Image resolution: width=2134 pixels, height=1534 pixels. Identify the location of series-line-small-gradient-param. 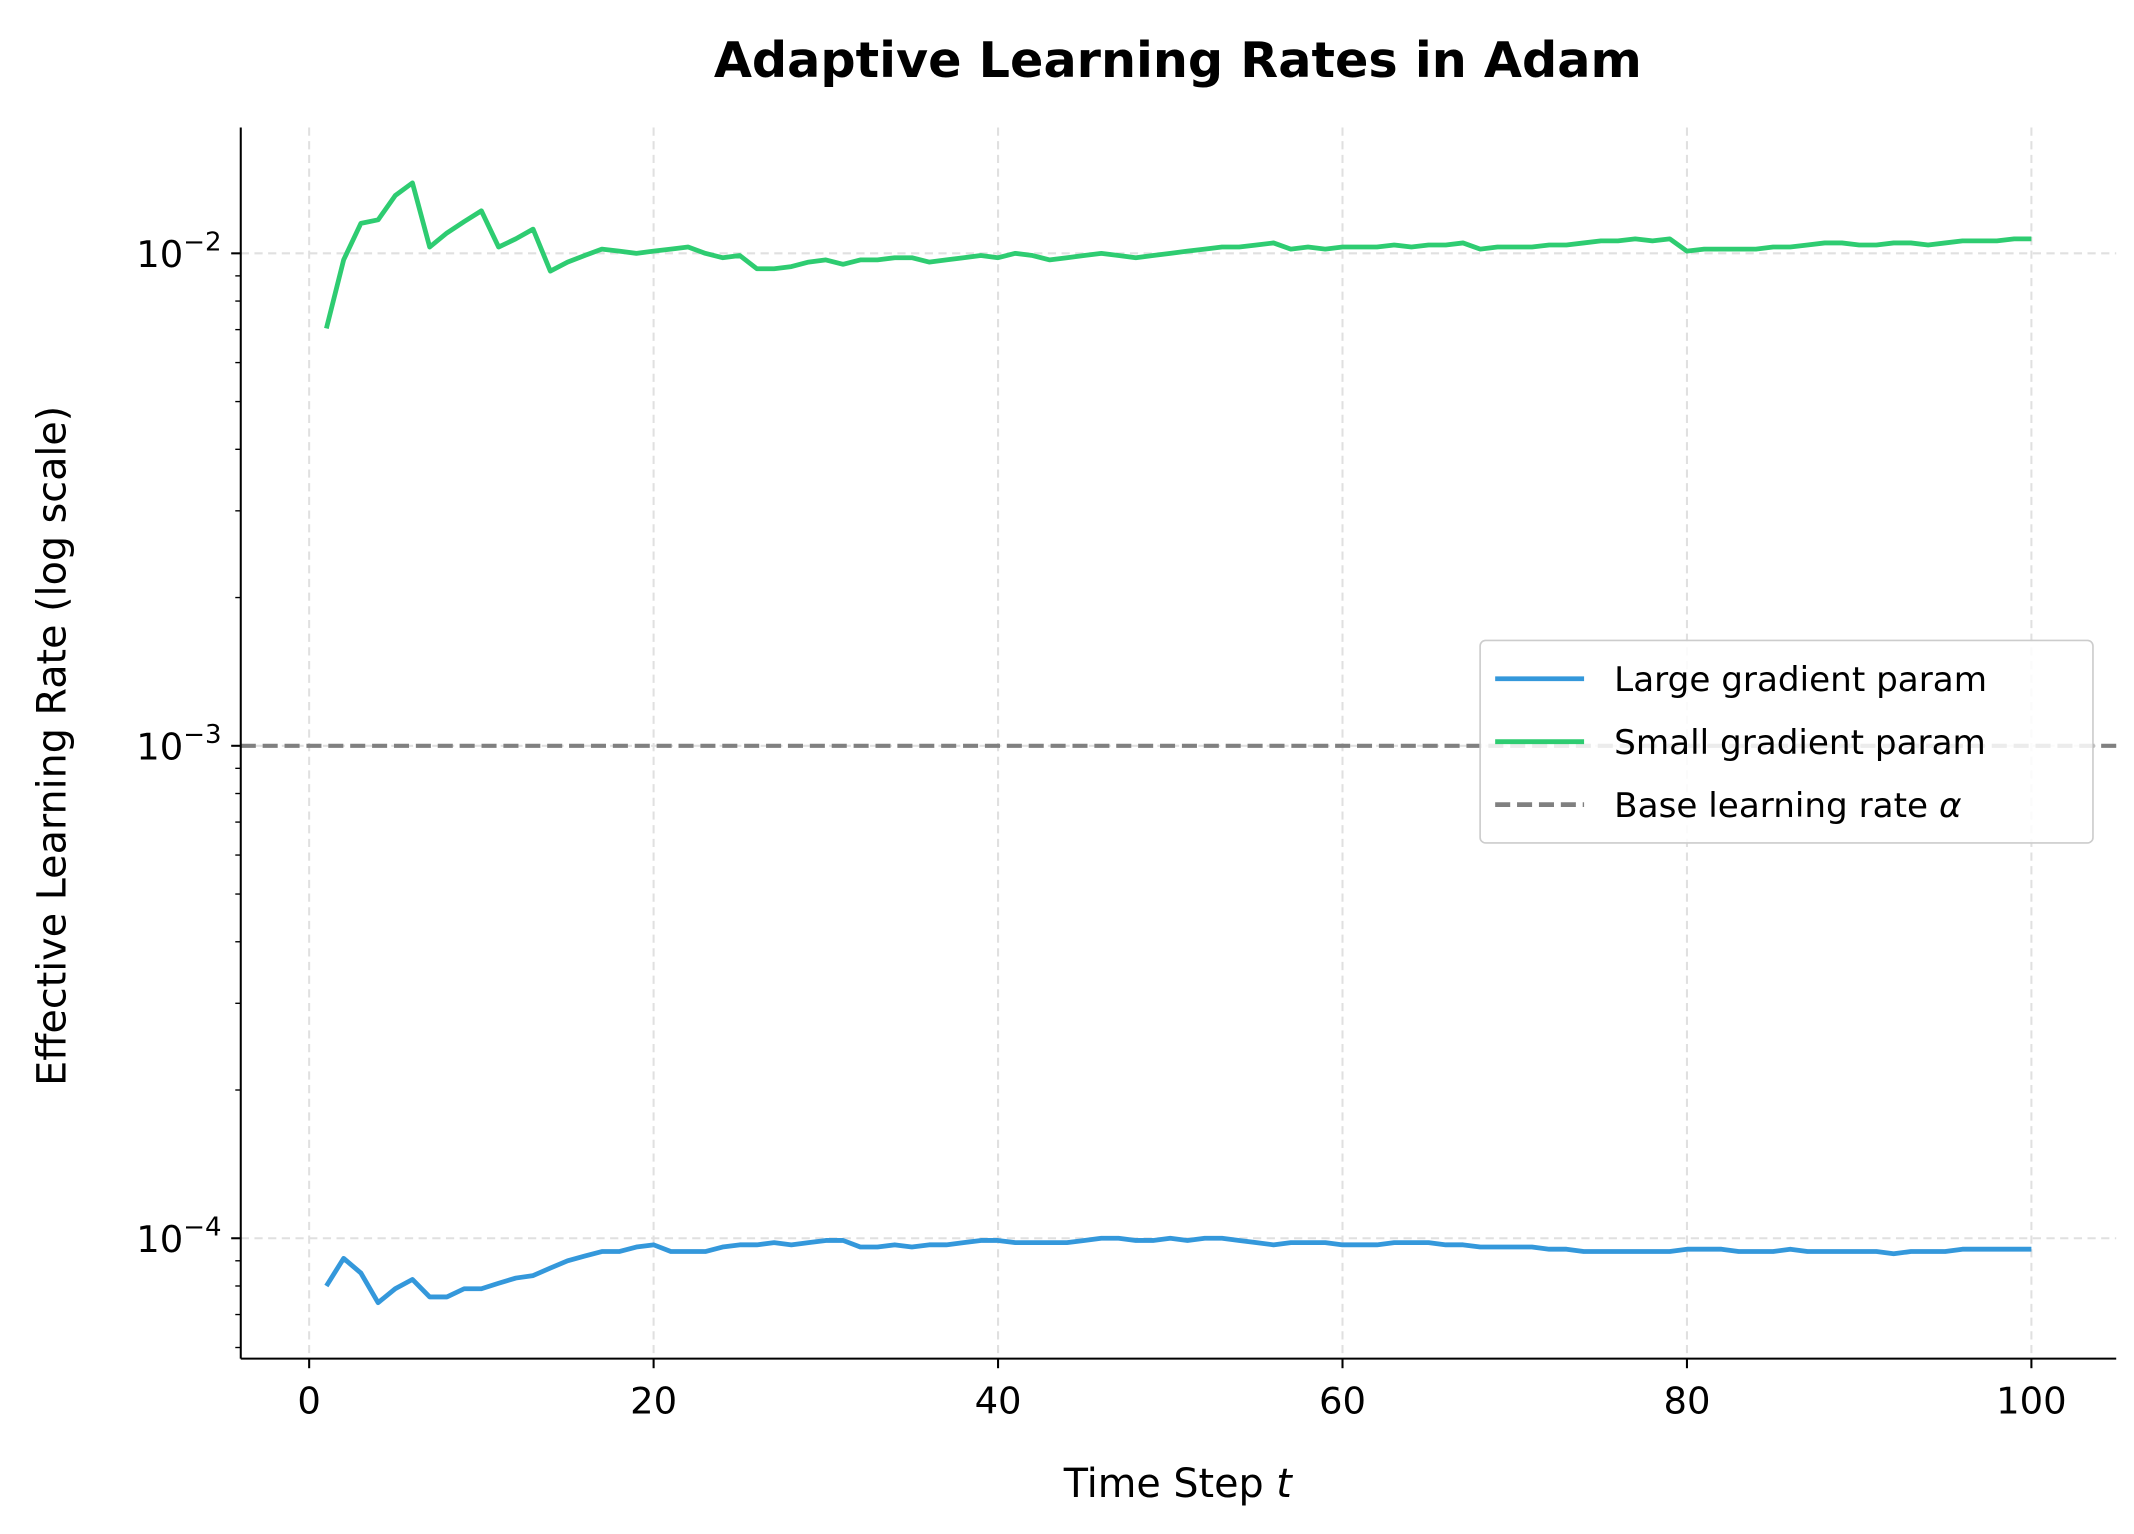
(1178, 255).